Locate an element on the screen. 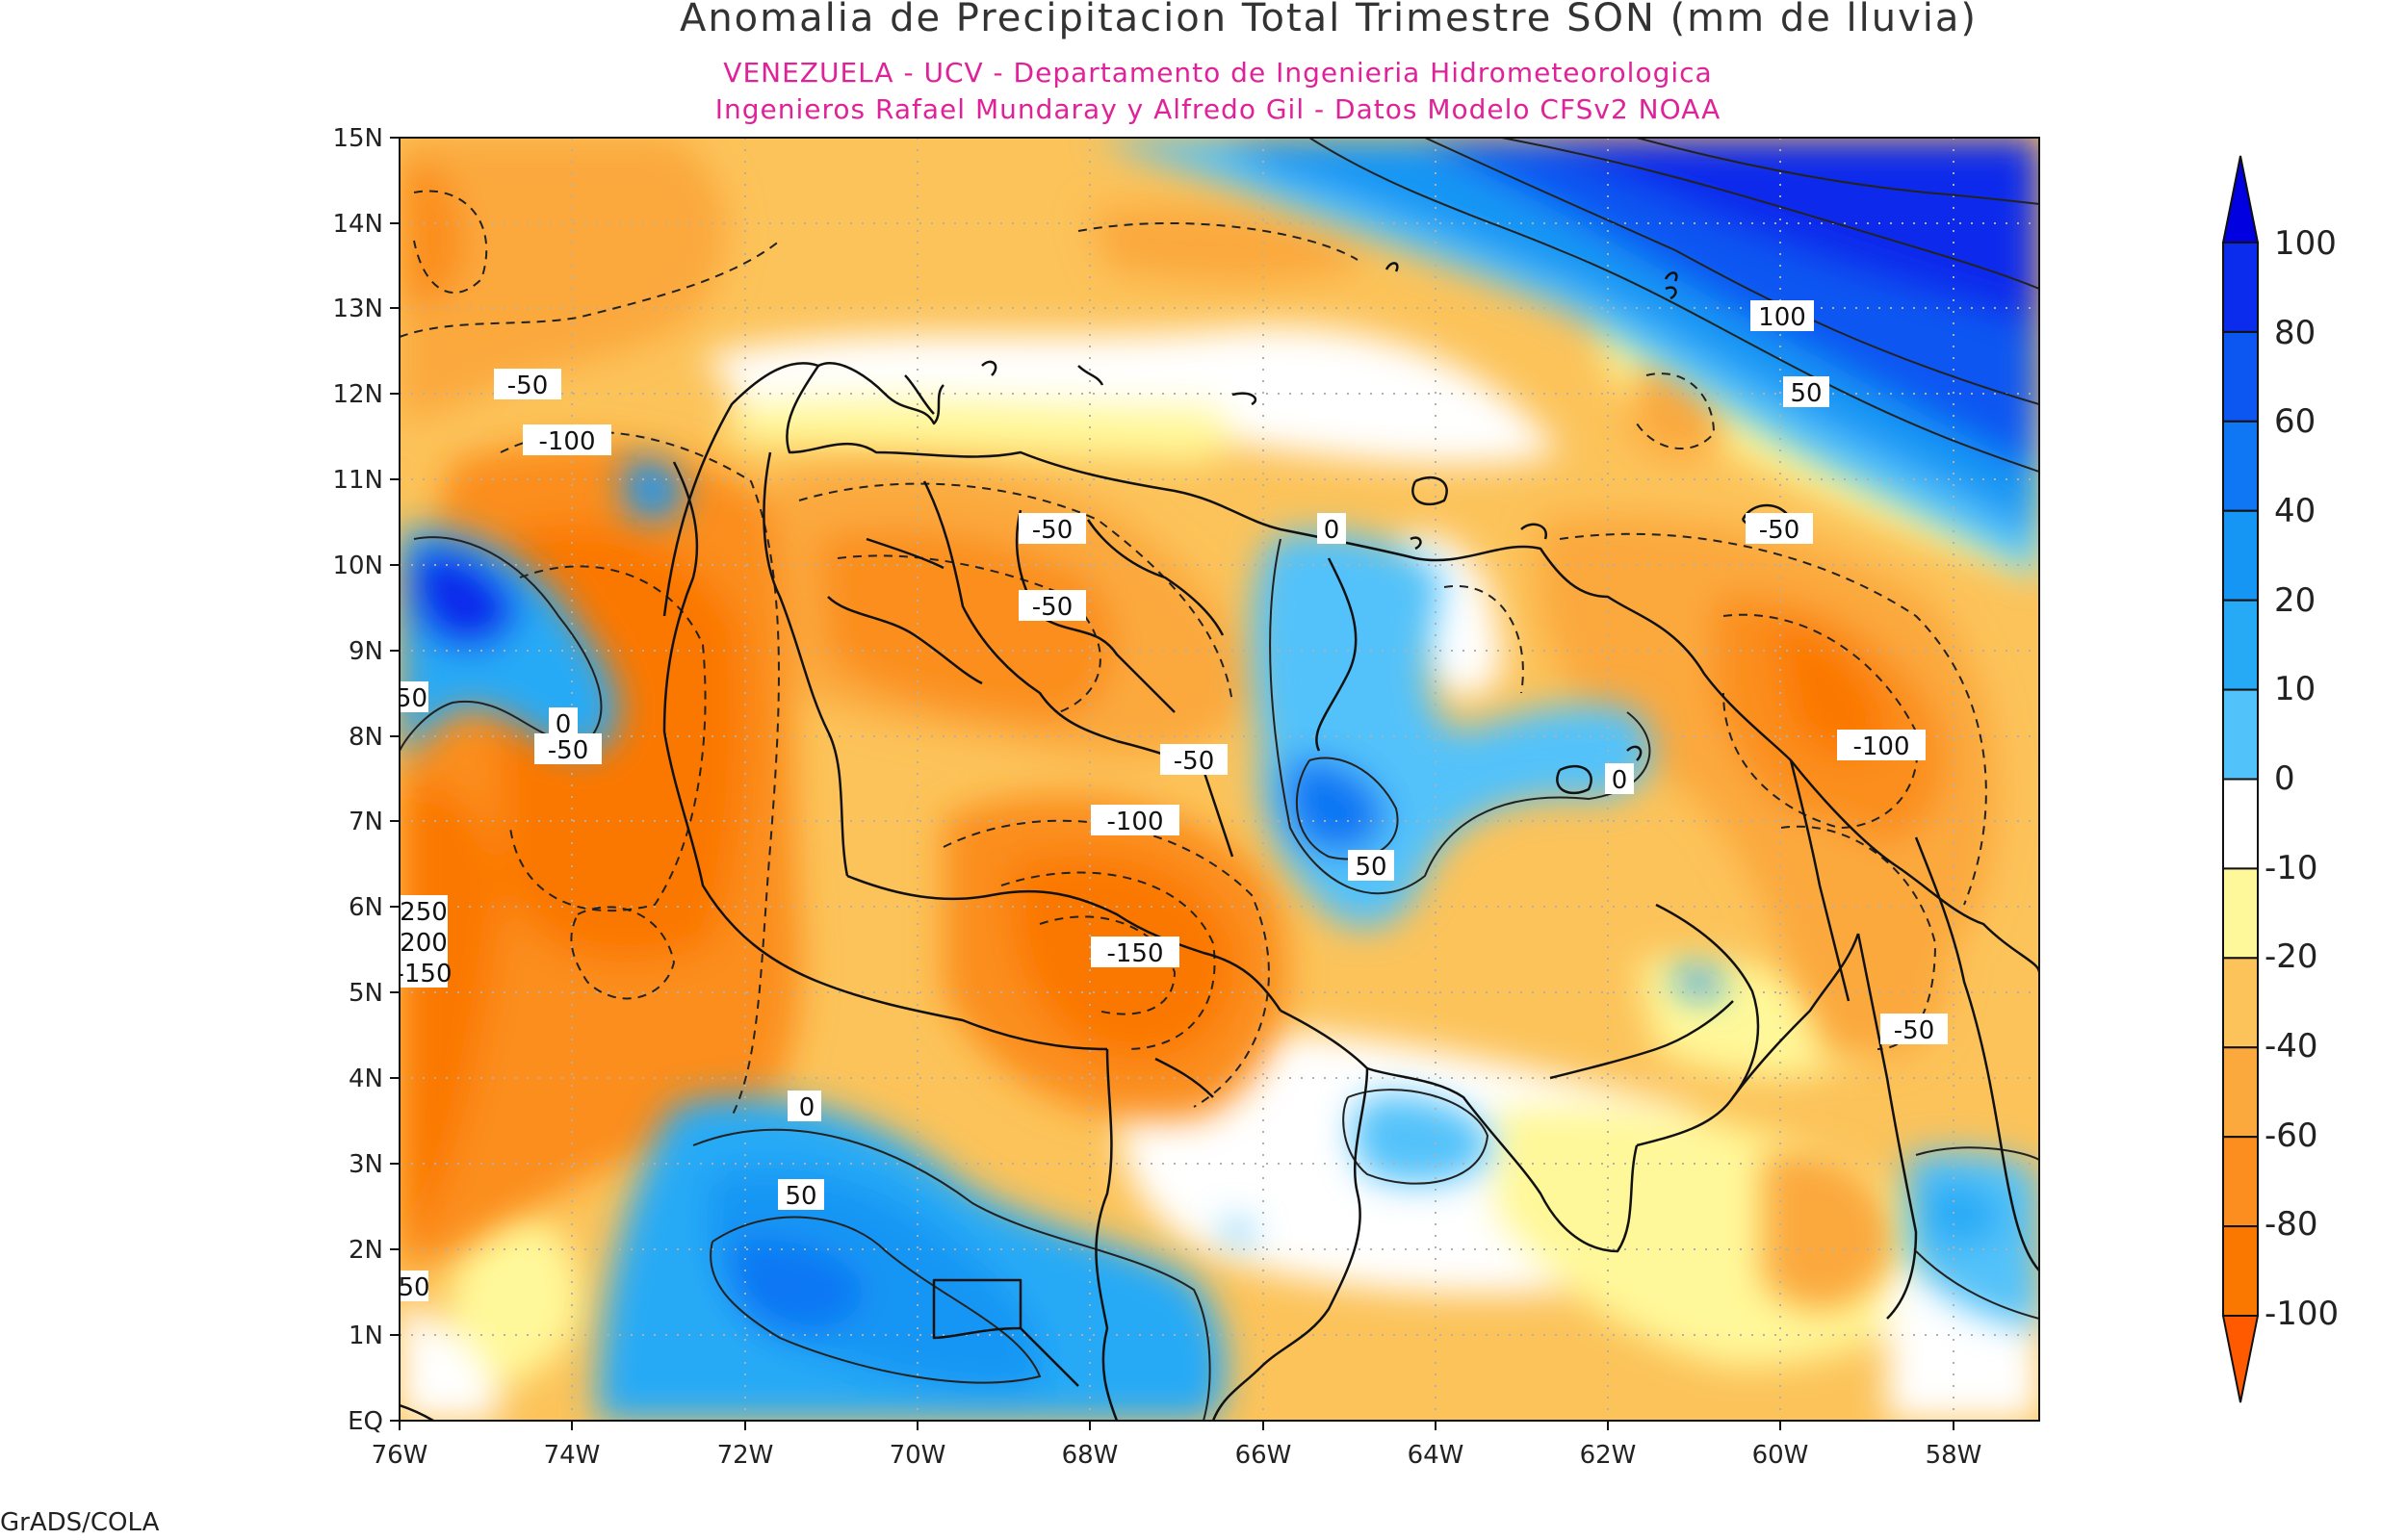 This screenshot has height=1540, width=2407. y-tick-label: 15N is located at coordinates (357, 138).